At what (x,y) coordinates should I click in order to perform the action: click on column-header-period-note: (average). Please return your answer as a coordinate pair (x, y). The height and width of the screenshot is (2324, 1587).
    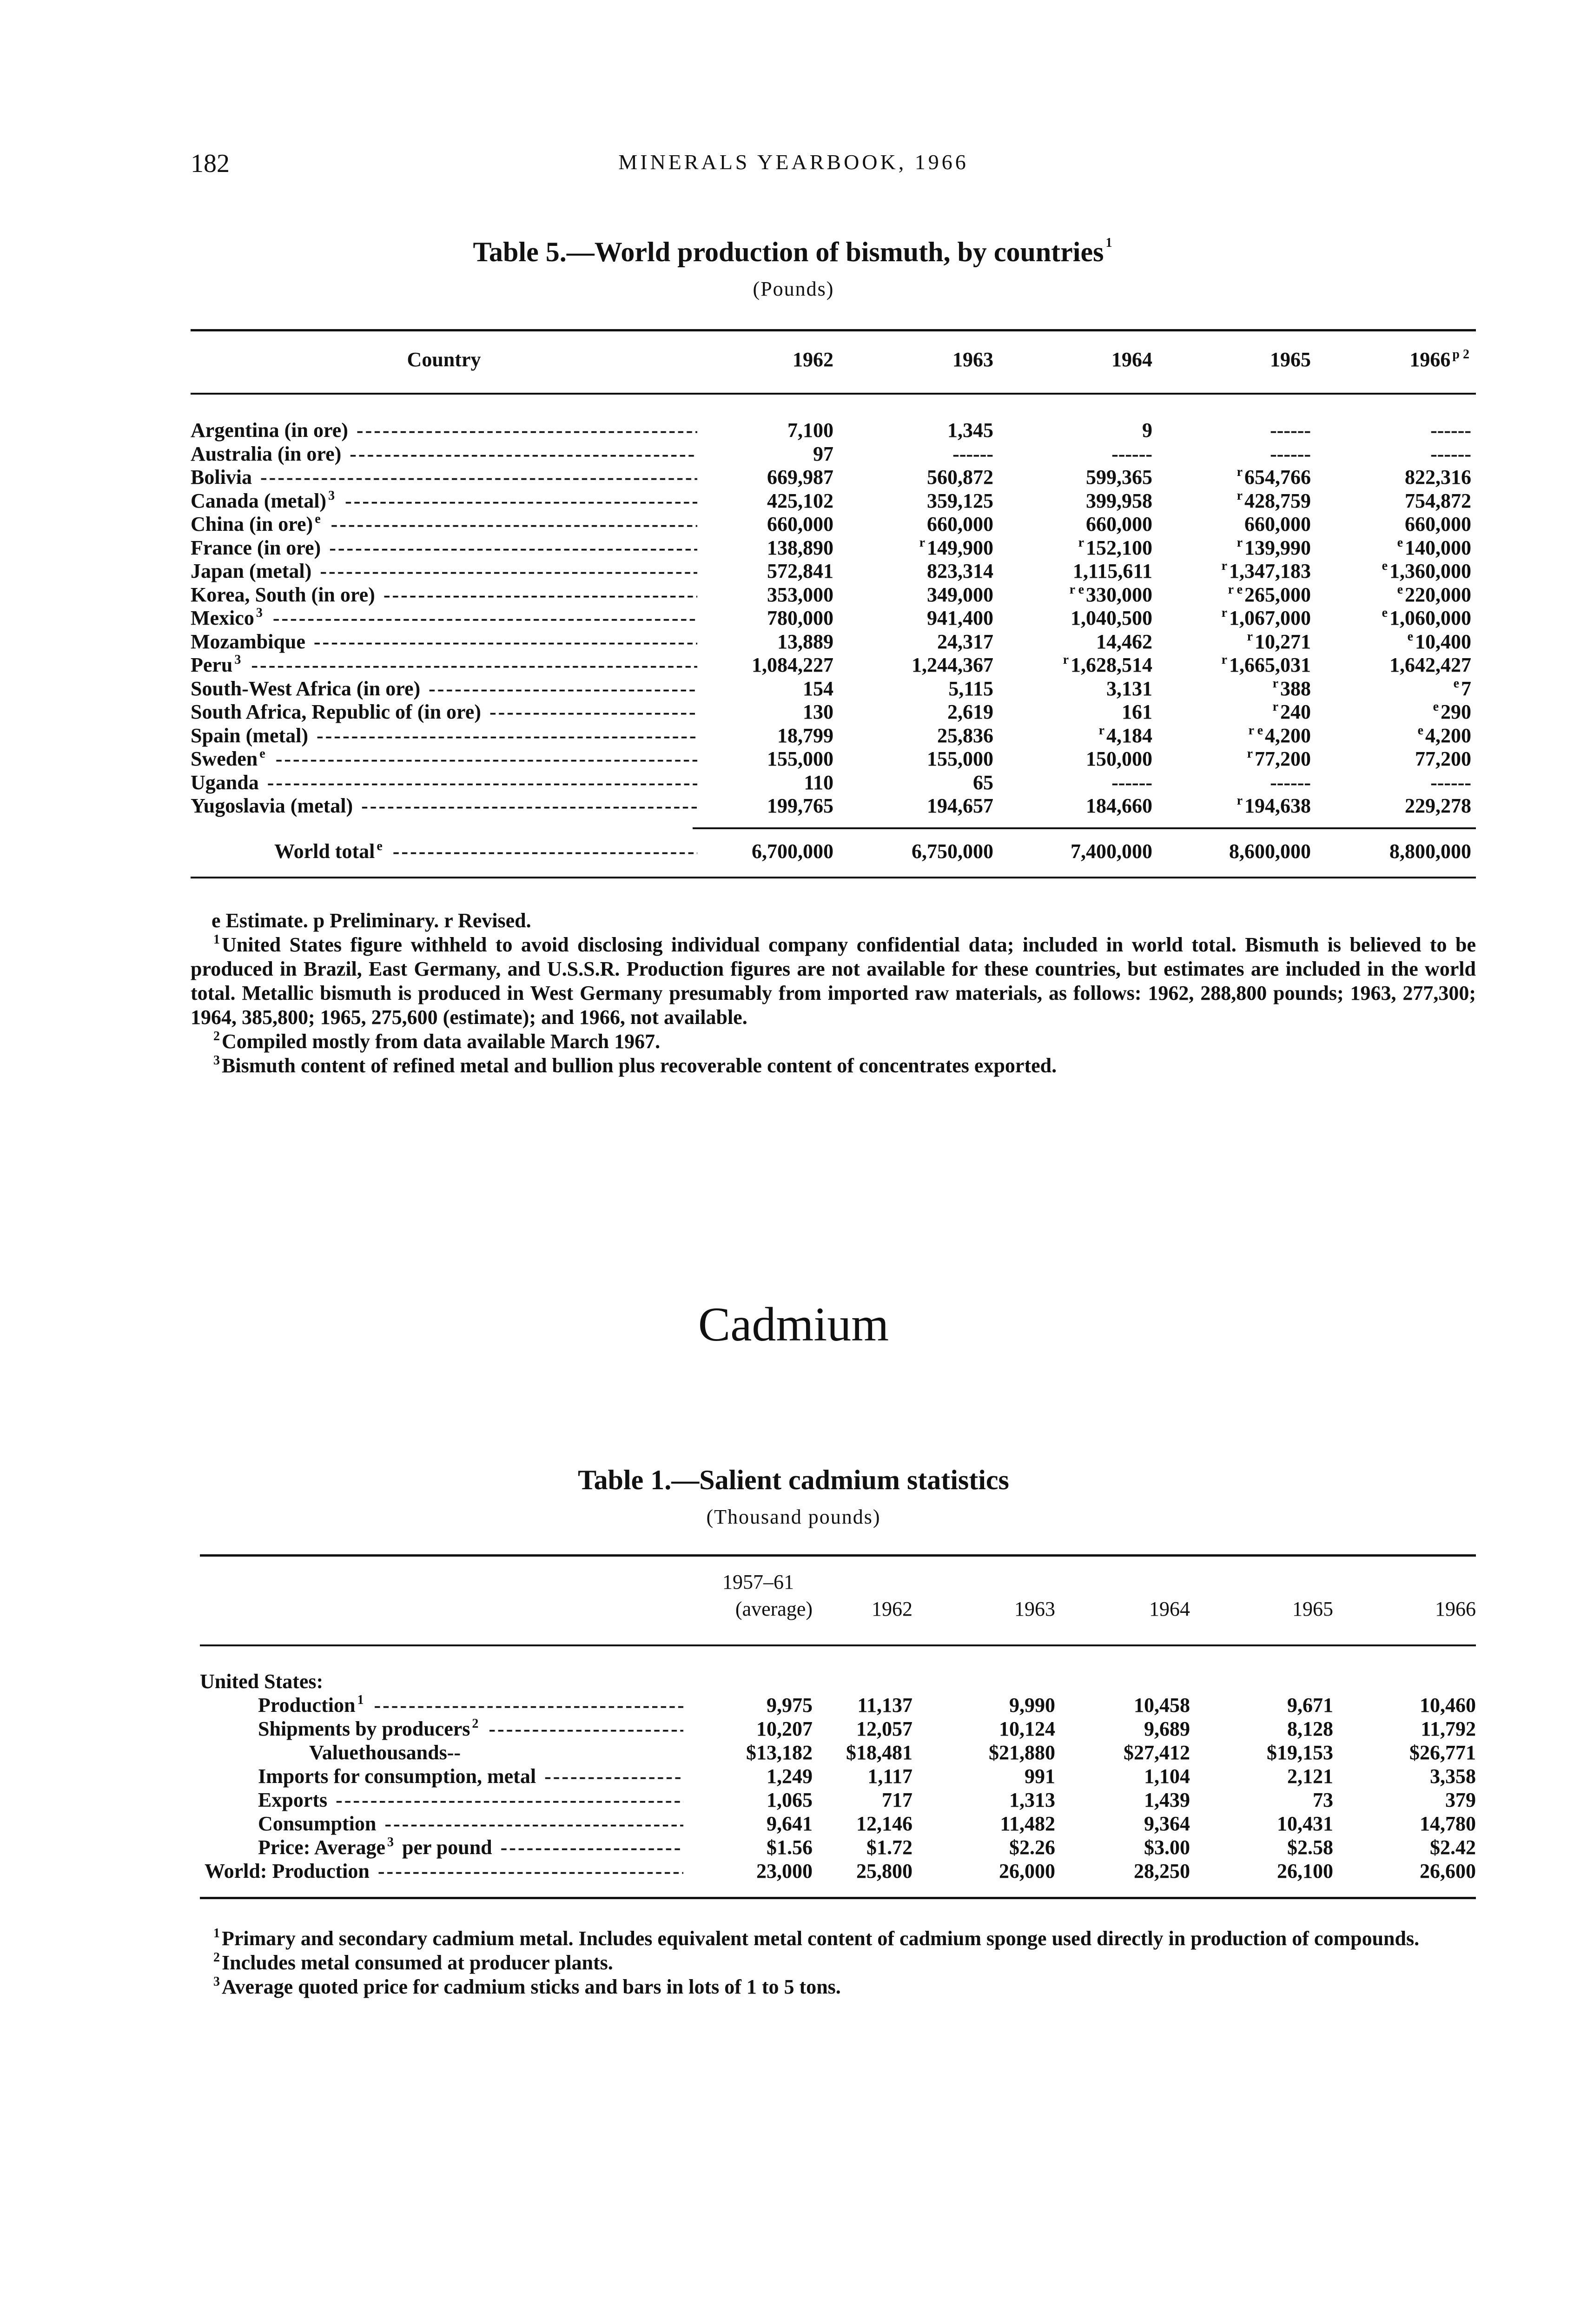
    Looking at the image, I should click on (774, 1609).